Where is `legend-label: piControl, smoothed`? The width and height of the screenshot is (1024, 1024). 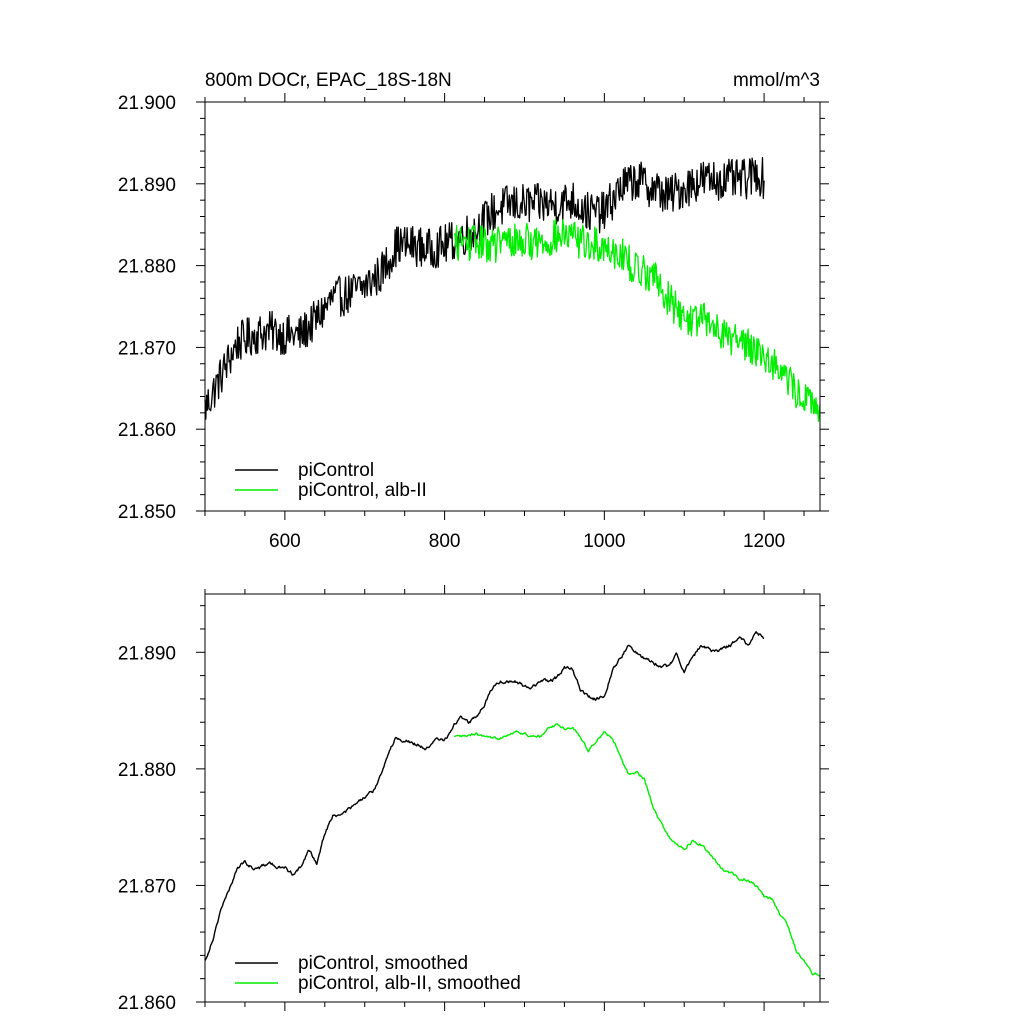
legend-label: piControl, smoothed is located at coordinates (383, 963).